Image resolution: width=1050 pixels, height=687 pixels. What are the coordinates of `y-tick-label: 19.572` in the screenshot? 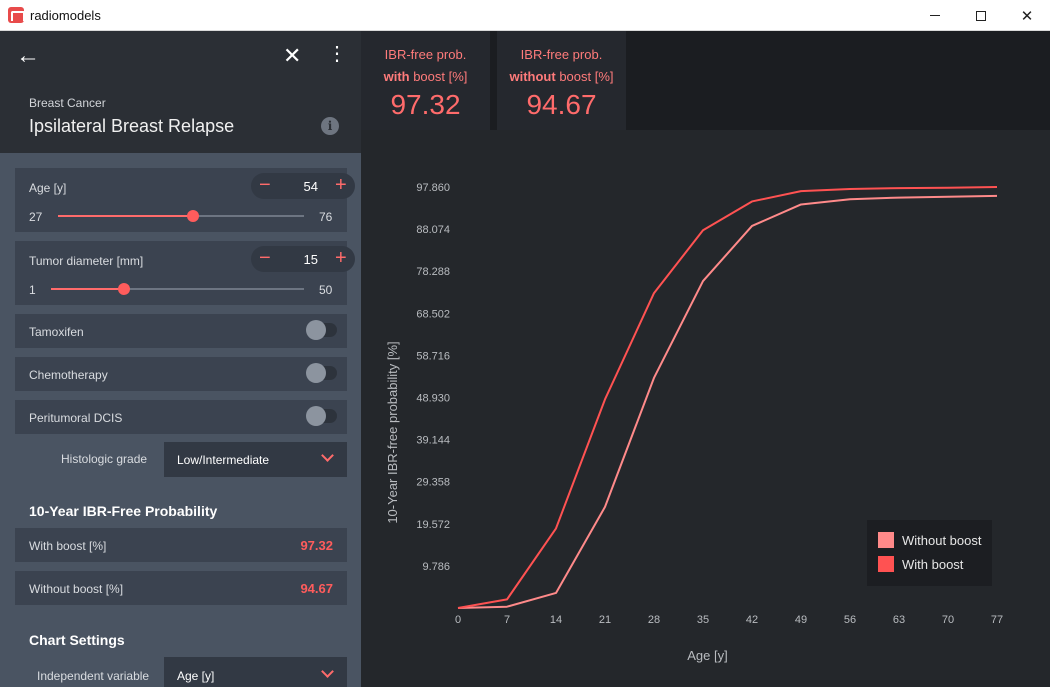 It's located at (433, 525).